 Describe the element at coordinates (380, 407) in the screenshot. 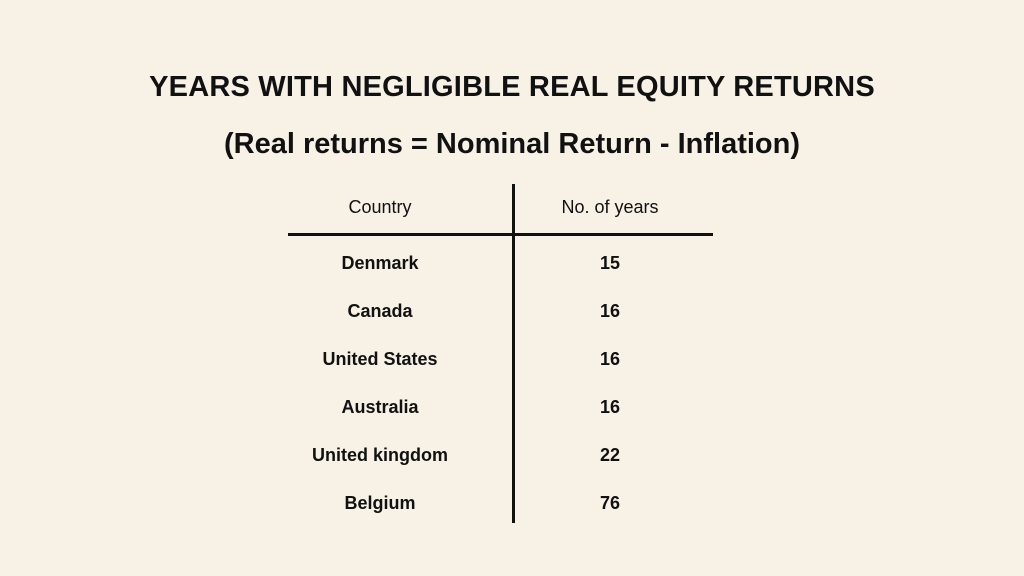

I see `table-cell-country: Australia` at that location.